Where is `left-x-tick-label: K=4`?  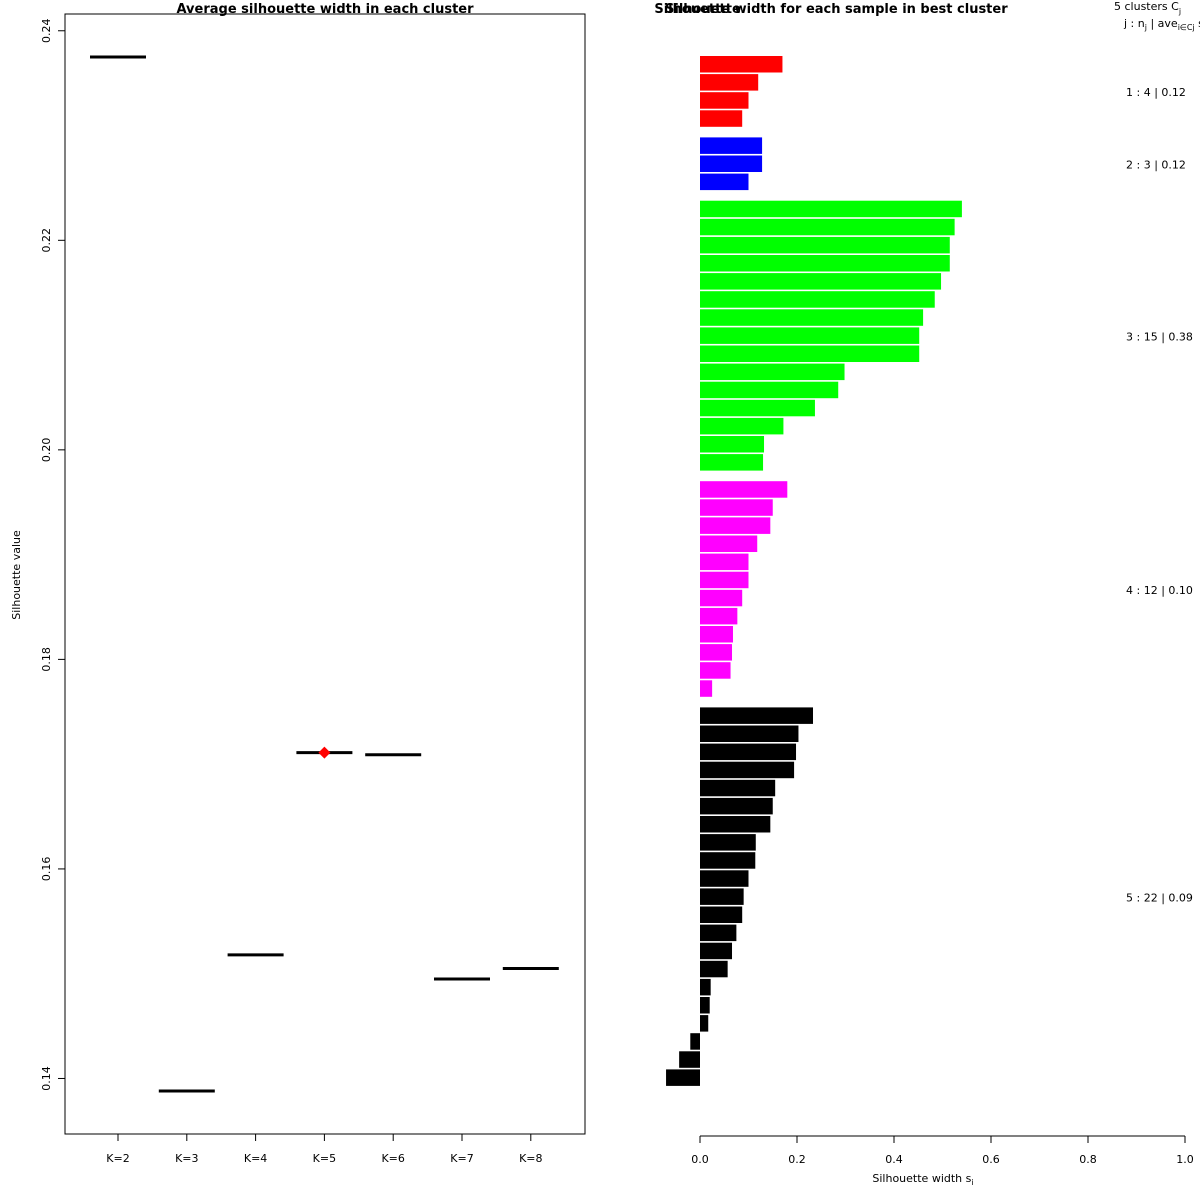
left-x-tick-label: K=4 is located at coordinates (255, 1158).